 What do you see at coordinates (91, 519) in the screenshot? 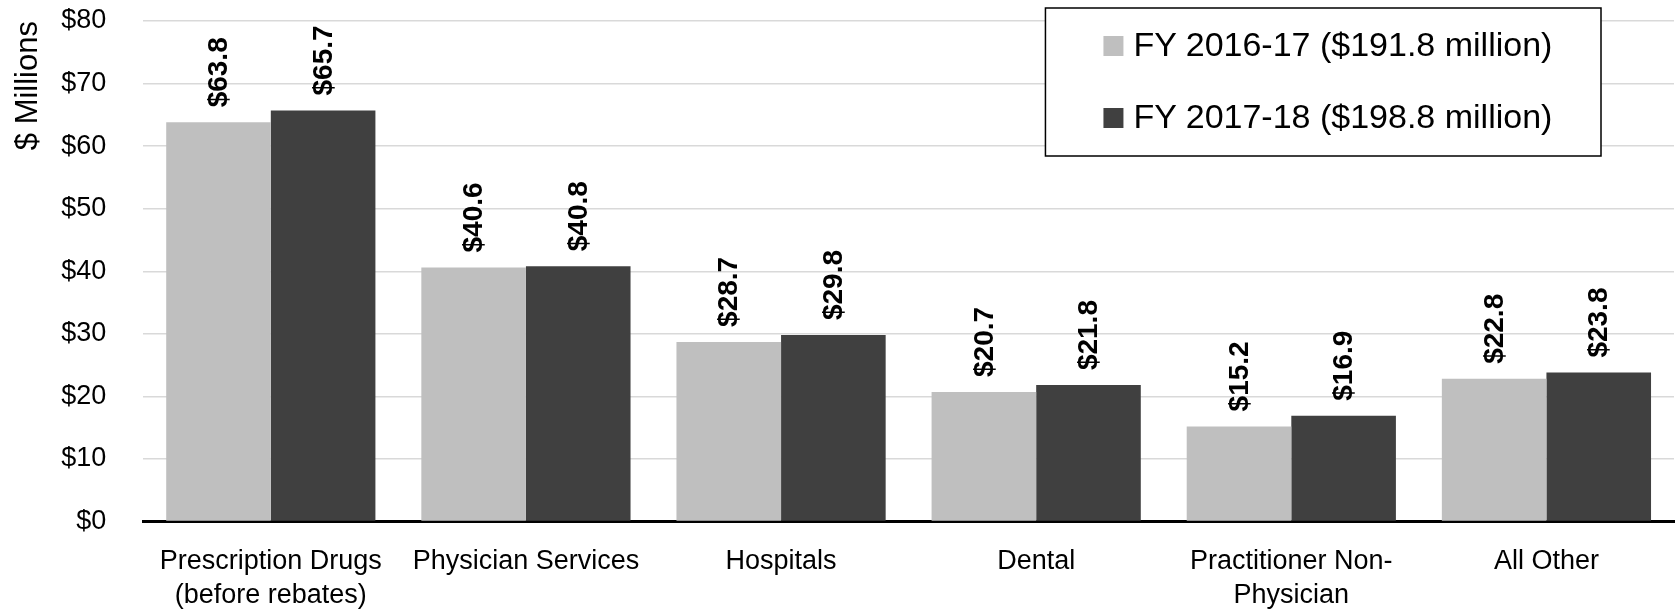
I see `y-tick-label: $0` at bounding box center [91, 519].